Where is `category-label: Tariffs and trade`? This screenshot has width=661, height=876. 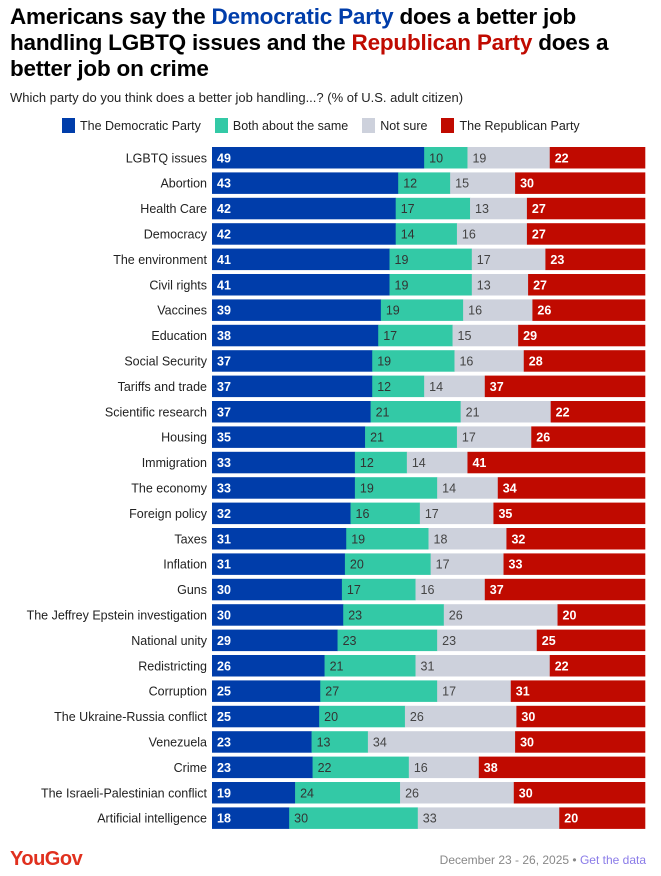 category-label: Tariffs and trade is located at coordinates (162, 387).